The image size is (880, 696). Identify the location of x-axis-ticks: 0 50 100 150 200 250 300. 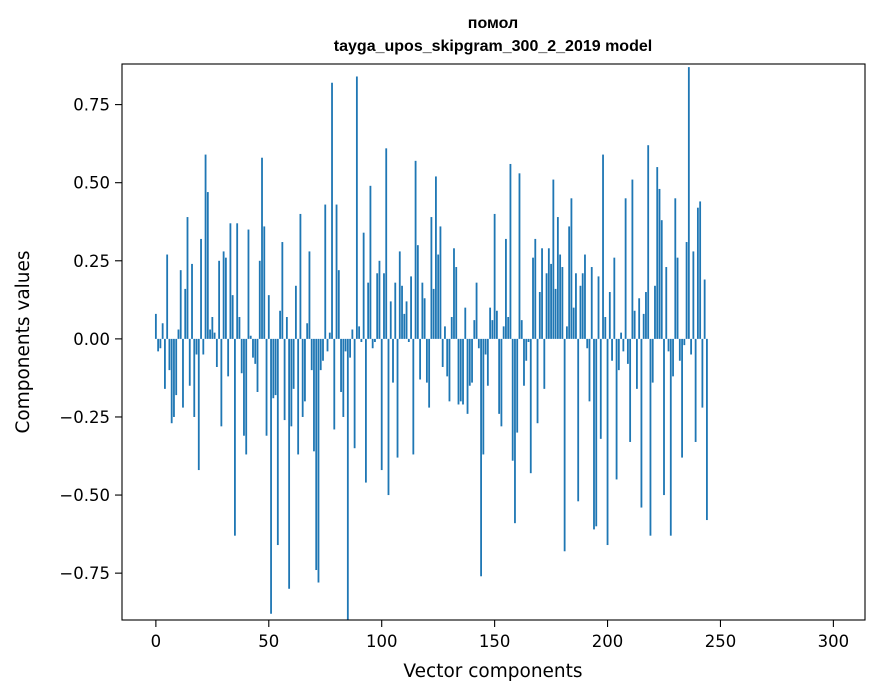
(500, 635).